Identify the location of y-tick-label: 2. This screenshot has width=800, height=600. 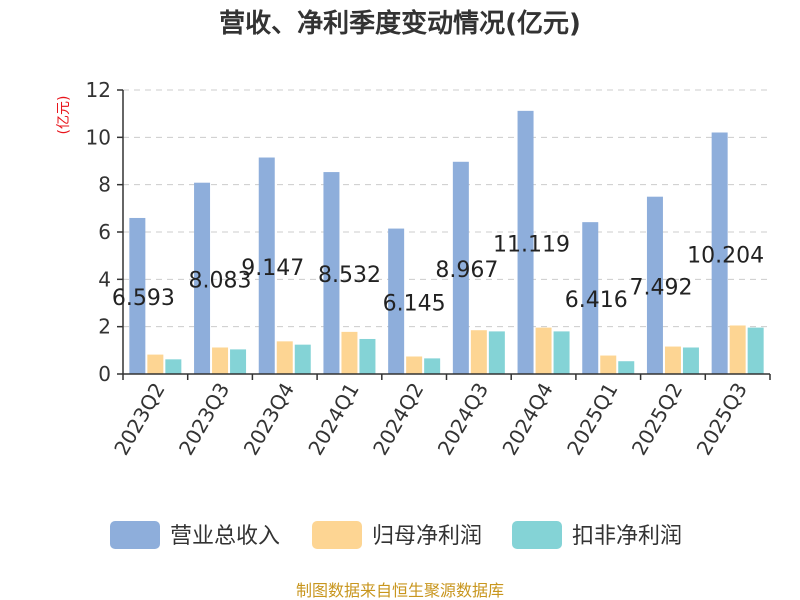
(104, 327).